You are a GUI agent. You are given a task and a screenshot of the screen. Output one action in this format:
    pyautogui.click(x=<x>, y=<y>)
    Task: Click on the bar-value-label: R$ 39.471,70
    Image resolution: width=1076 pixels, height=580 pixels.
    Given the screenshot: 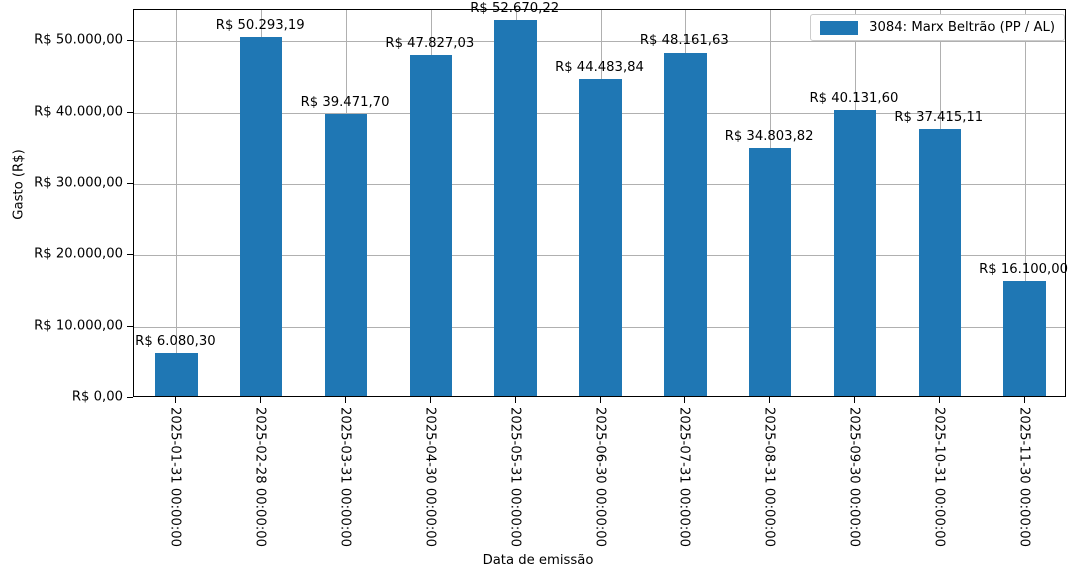 What is the action you would take?
    pyautogui.click(x=345, y=103)
    